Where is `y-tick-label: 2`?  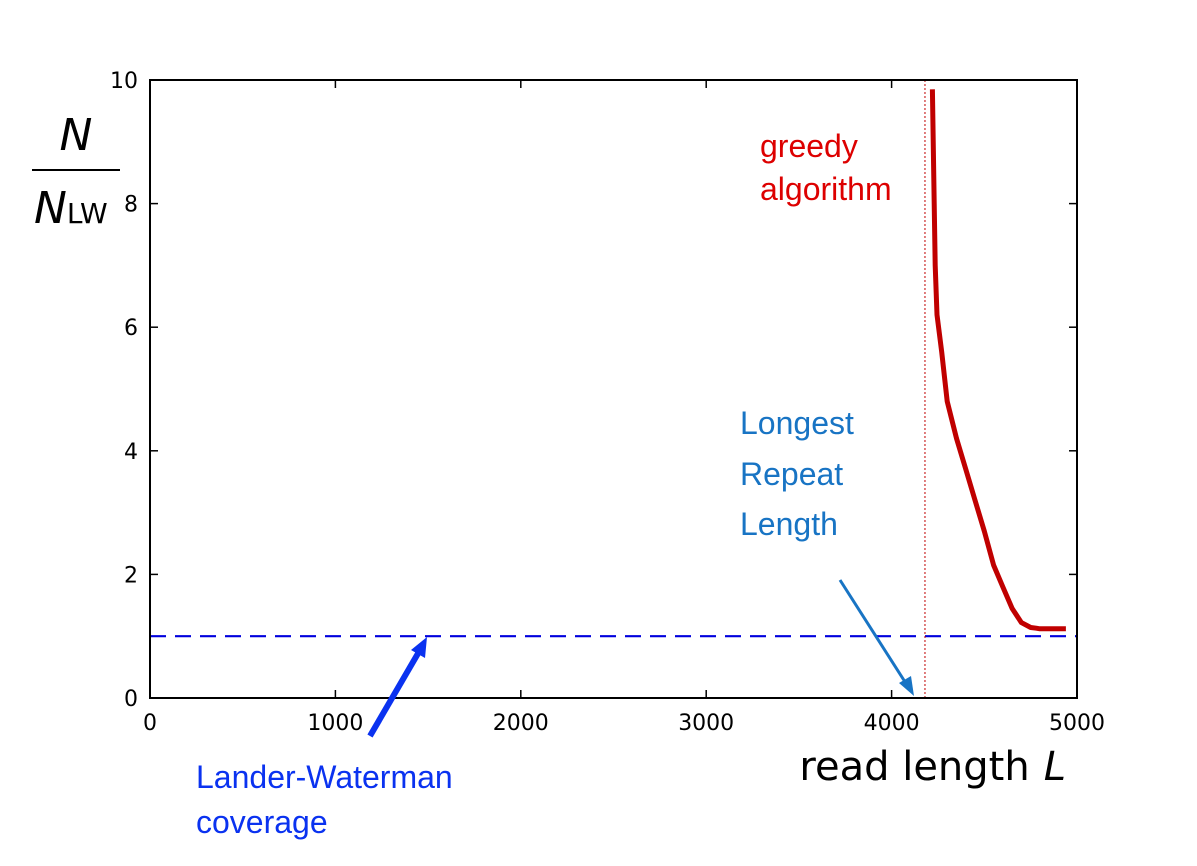
y-tick-label: 2 is located at coordinates (131, 575).